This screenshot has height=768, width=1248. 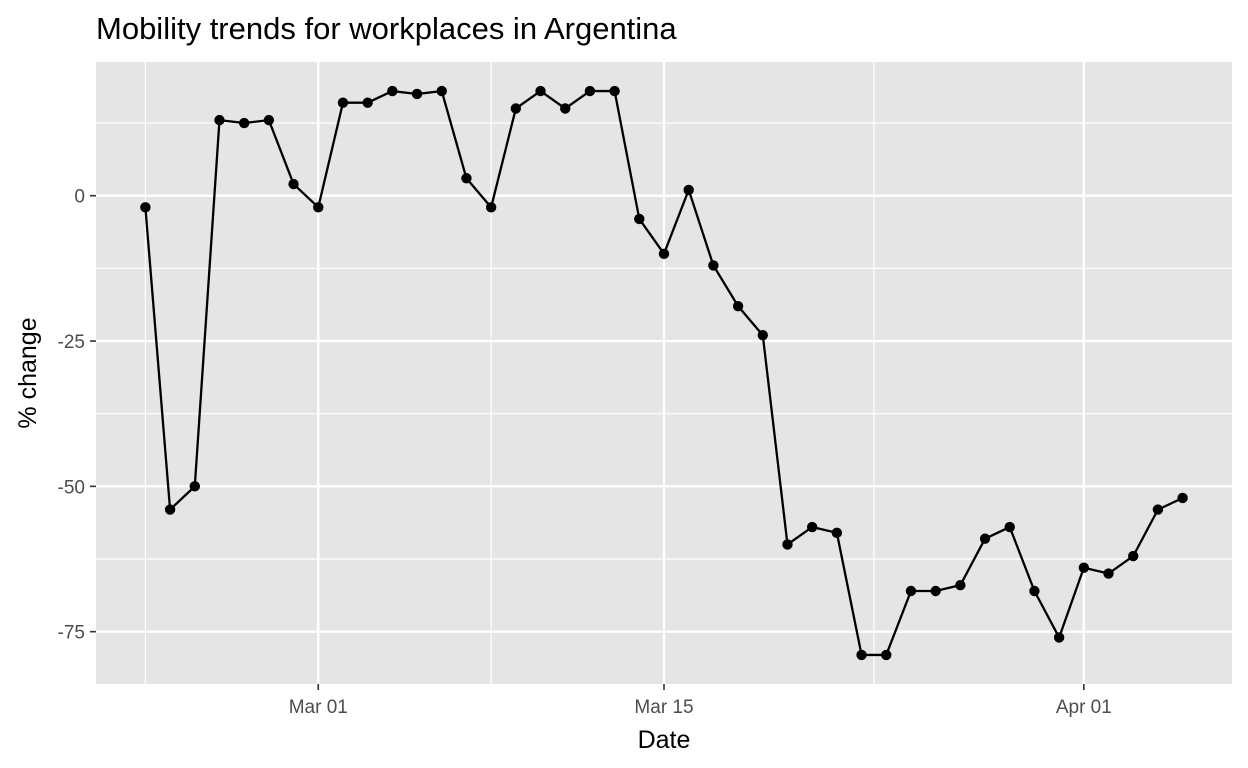 What do you see at coordinates (71, 633) in the screenshot?
I see `y-tick-label: -75` at bounding box center [71, 633].